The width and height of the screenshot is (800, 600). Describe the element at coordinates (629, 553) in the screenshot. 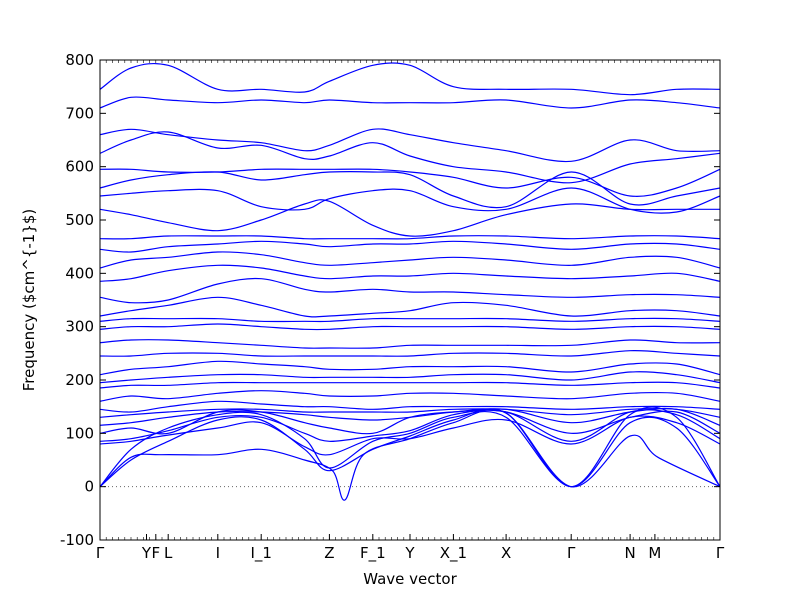

I see `x-tick-label: N` at that location.